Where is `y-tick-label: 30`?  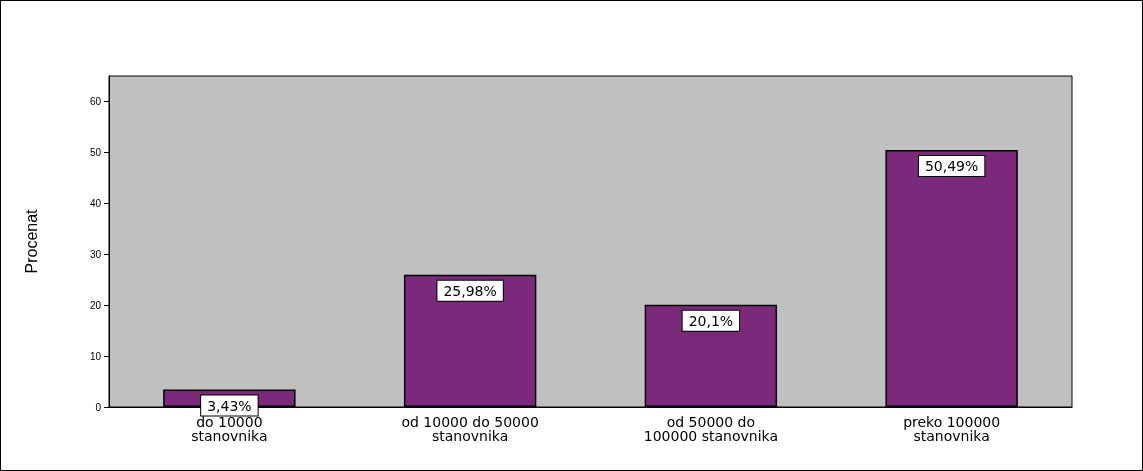 y-tick-label: 30 is located at coordinates (95, 254).